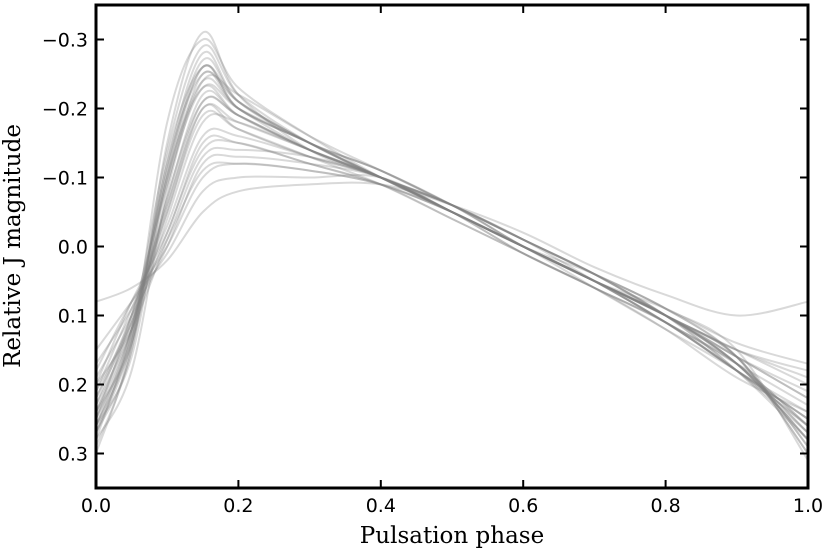  What do you see at coordinates (808, 506) in the screenshot?
I see `x-tick-label: 1.0` at bounding box center [808, 506].